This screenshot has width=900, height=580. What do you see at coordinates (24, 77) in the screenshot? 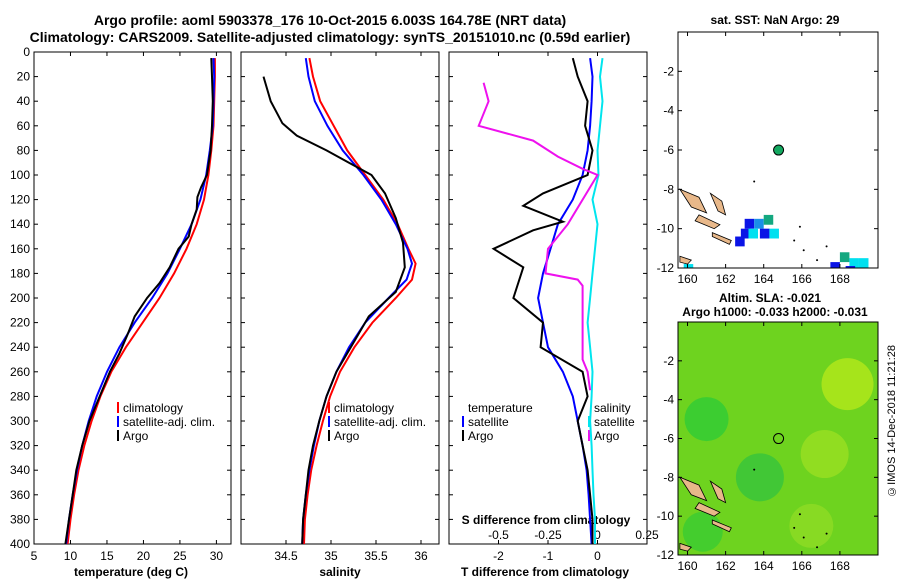
I see `y-tick-label: 20` at bounding box center [24, 77].